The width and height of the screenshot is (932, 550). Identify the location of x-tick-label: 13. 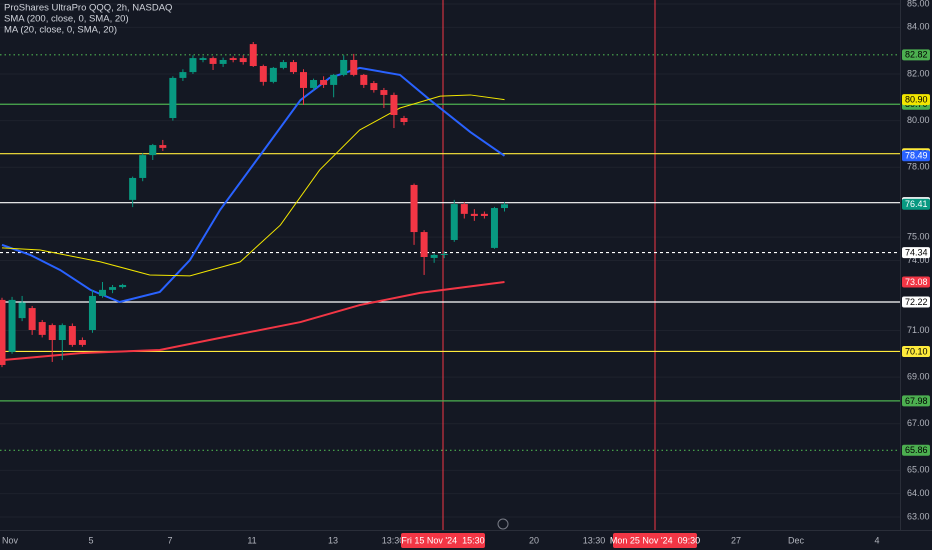
(333, 540).